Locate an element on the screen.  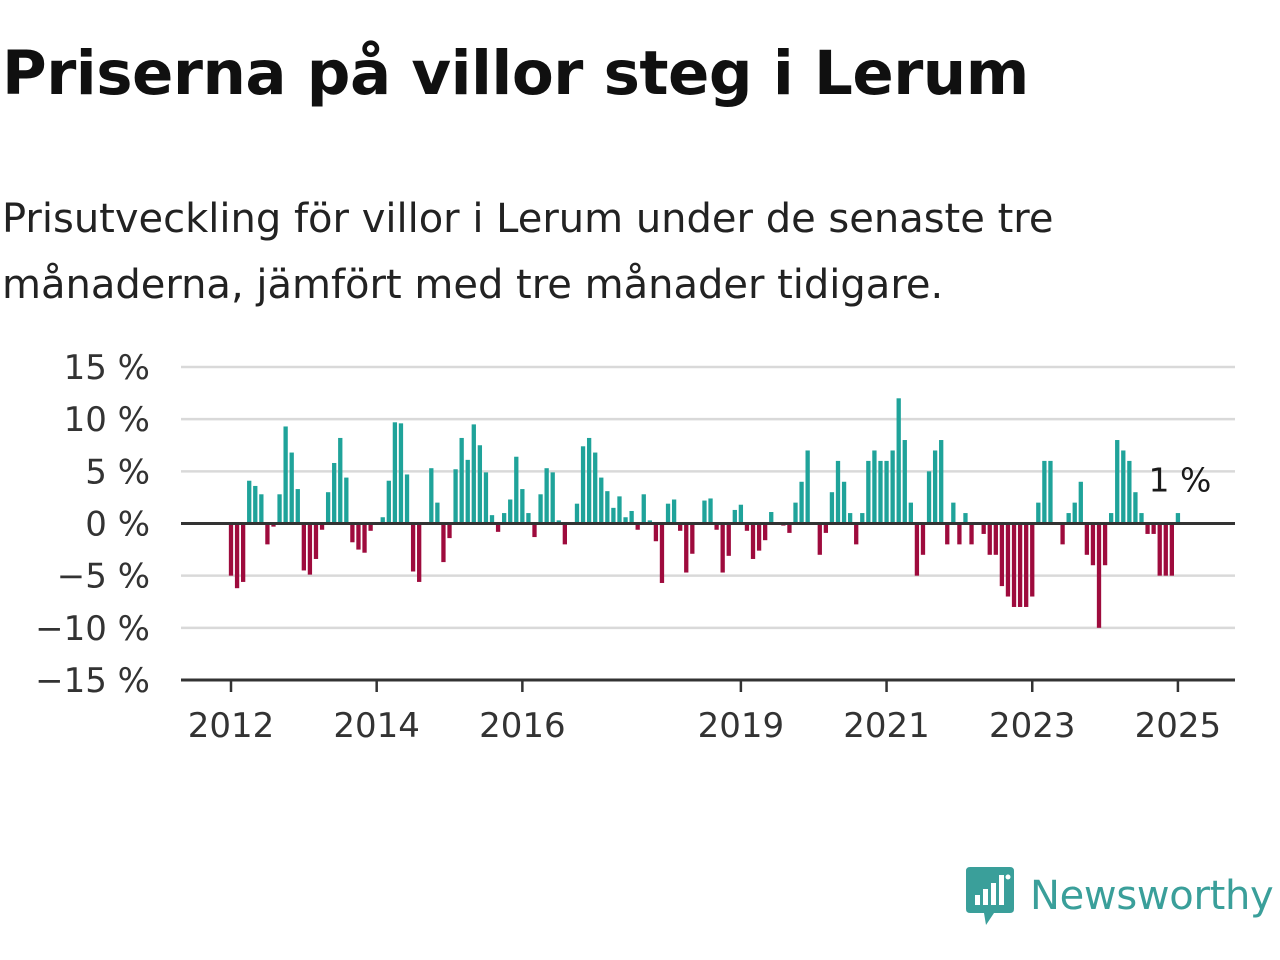
y-tick-label: −15 % is located at coordinates (92, 681).